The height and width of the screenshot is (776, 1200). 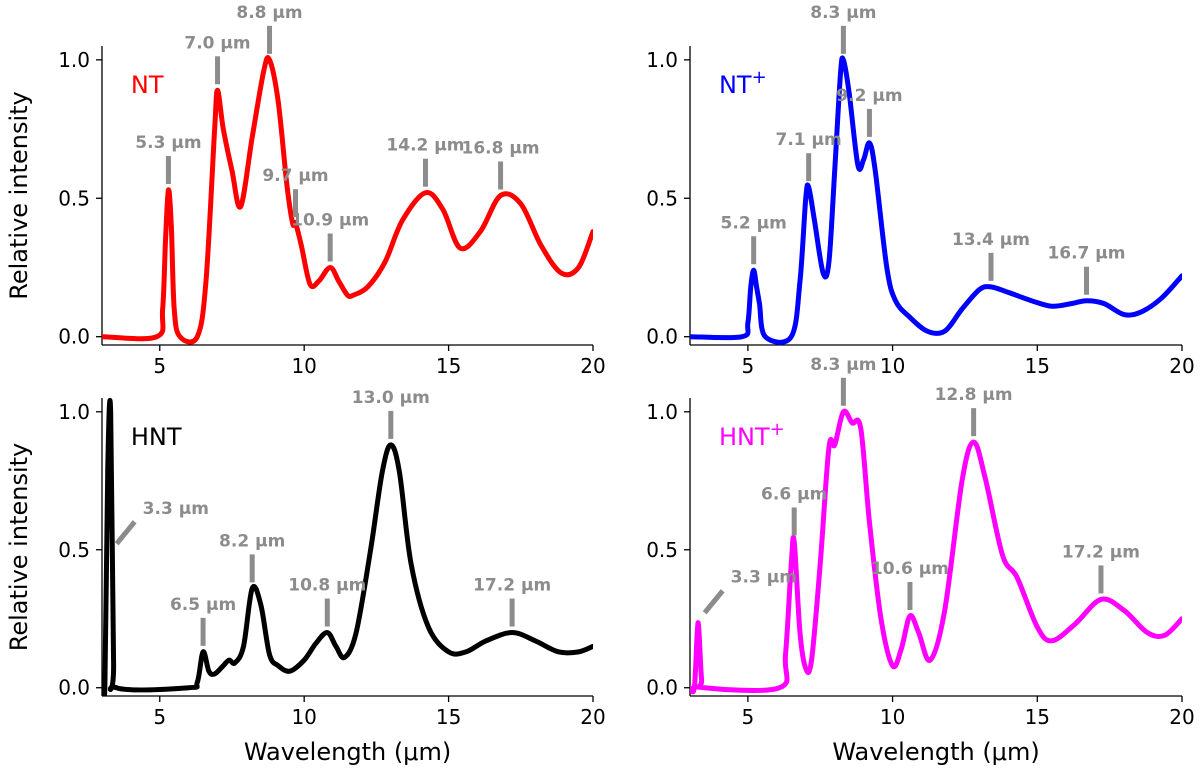 I want to click on panel-title: NT, so click(x=147, y=85).